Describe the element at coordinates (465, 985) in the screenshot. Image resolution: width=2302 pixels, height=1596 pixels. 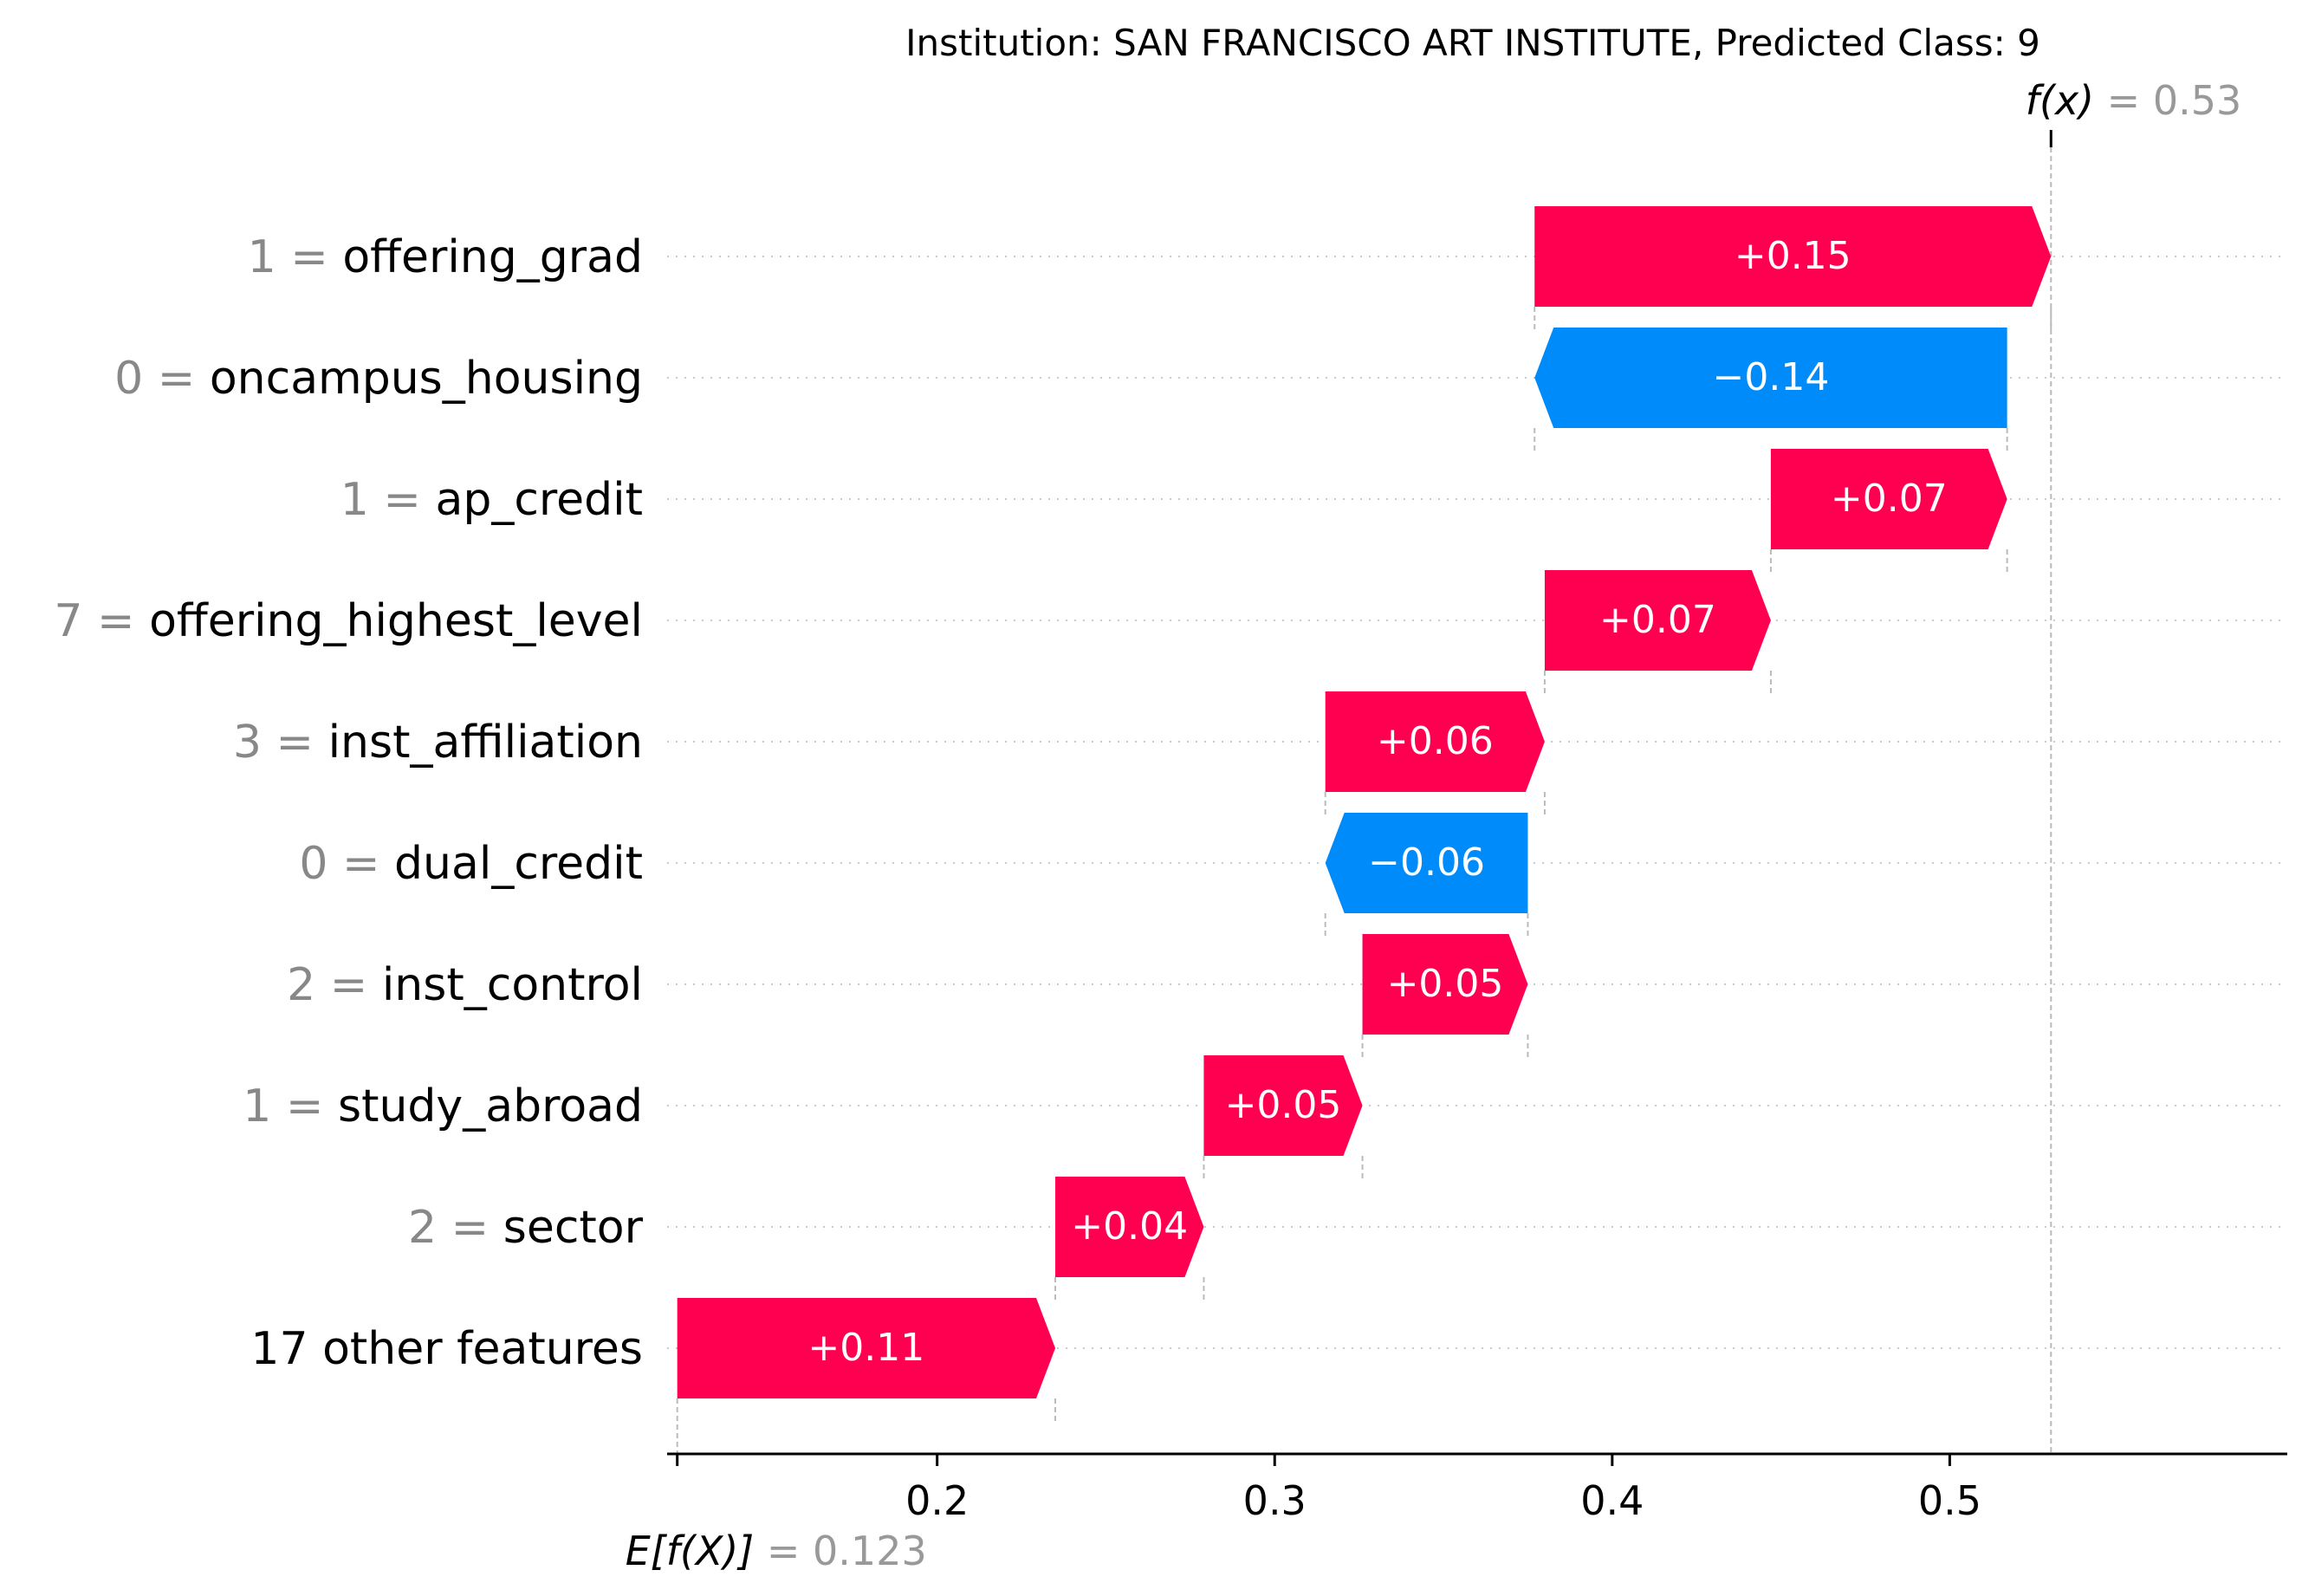
I see `feature-label-inst-control: 2 = inst_control` at that location.